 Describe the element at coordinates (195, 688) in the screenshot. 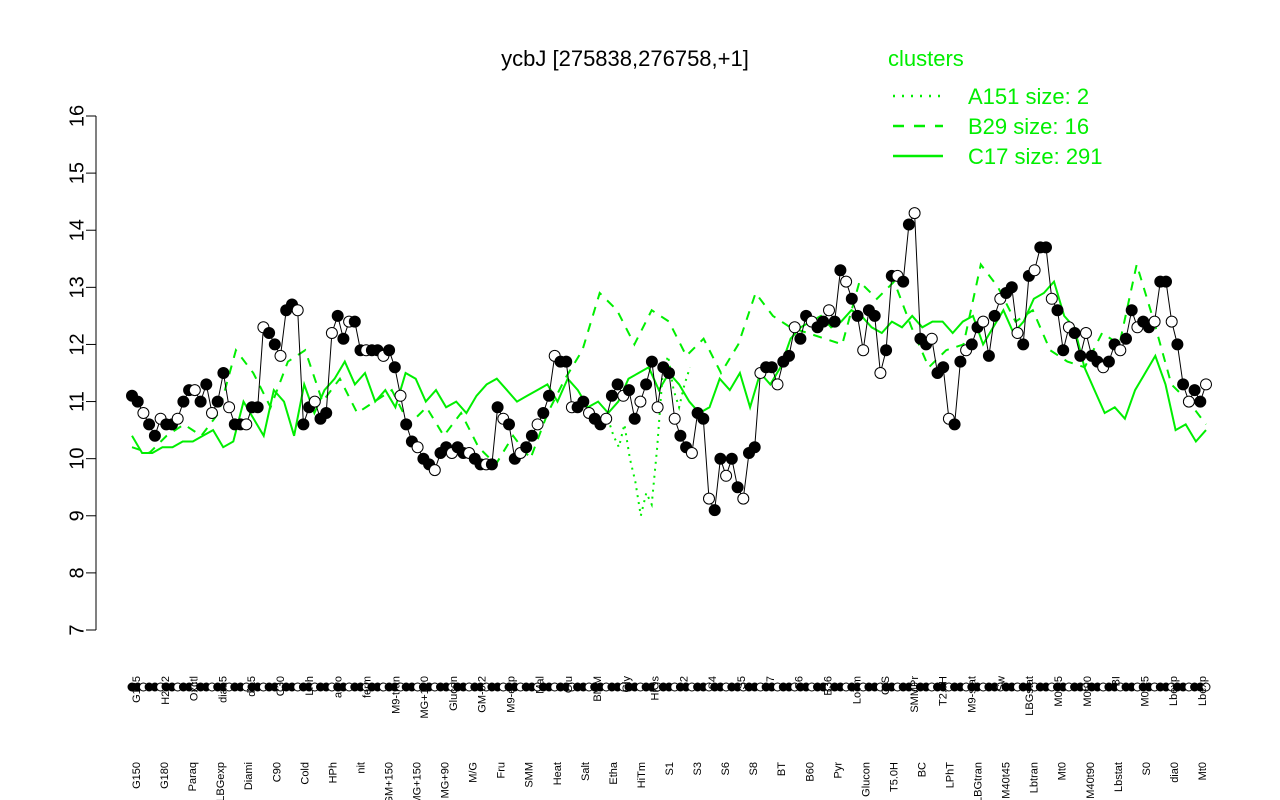

I see `x-tick-label: Oxctl` at that location.